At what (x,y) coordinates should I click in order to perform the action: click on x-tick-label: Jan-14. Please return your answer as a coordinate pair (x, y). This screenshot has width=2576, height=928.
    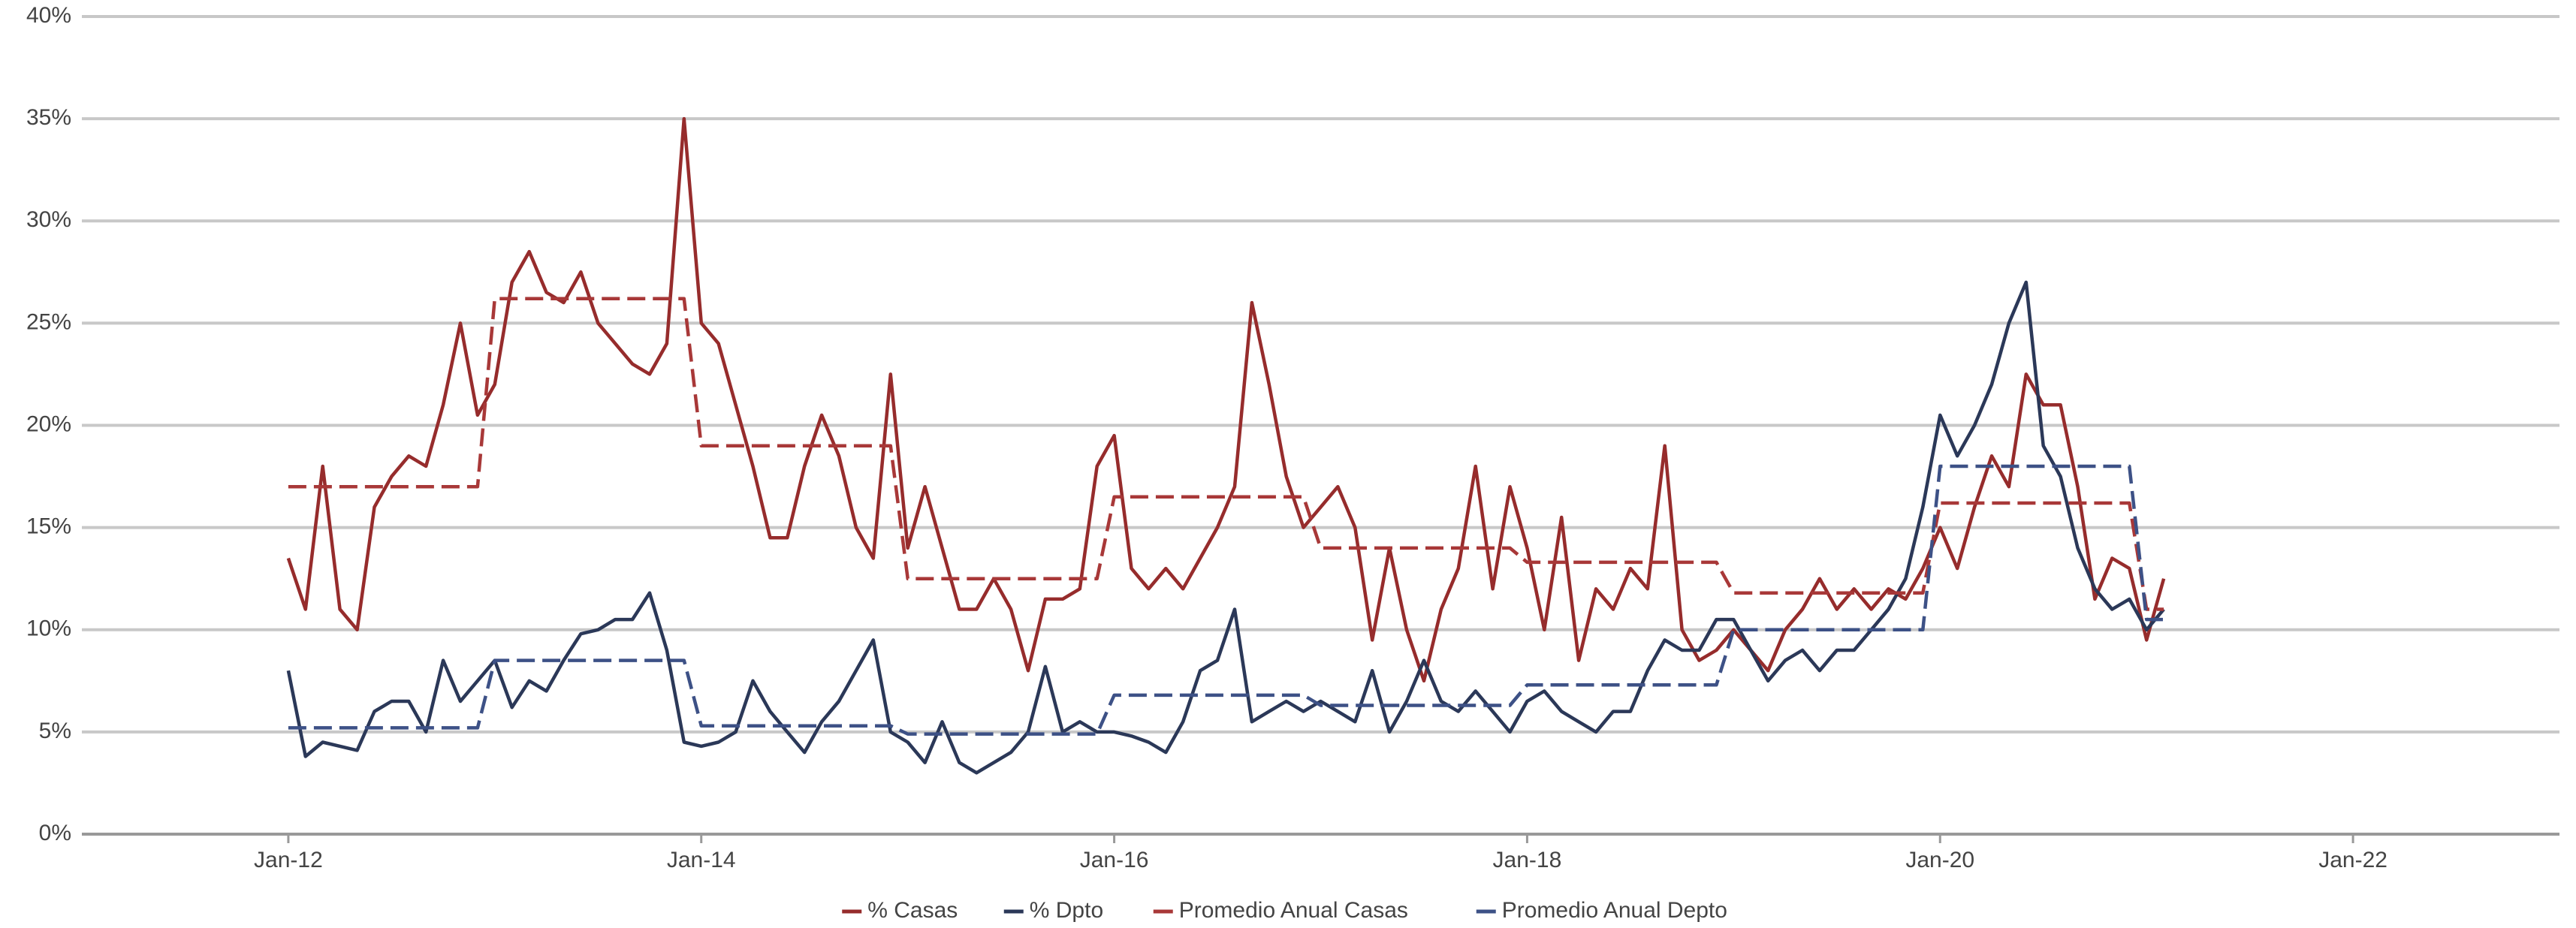
    Looking at the image, I should click on (701, 860).